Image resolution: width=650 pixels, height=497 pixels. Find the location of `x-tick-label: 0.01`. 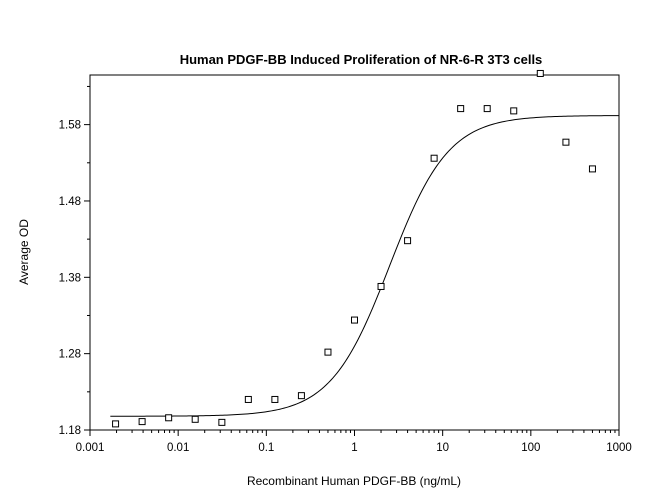

x-tick-label: 0.01 is located at coordinates (178, 448).